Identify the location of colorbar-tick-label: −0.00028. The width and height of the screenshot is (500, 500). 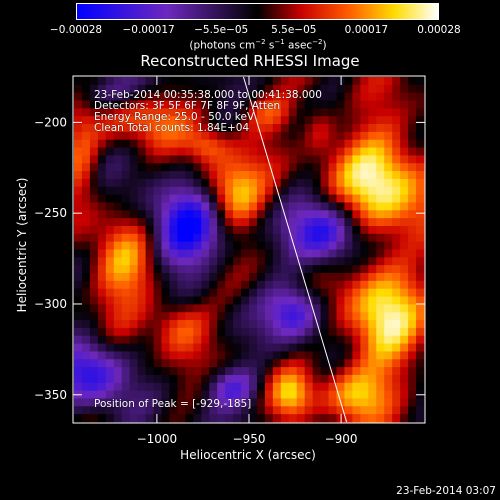
(76, 30).